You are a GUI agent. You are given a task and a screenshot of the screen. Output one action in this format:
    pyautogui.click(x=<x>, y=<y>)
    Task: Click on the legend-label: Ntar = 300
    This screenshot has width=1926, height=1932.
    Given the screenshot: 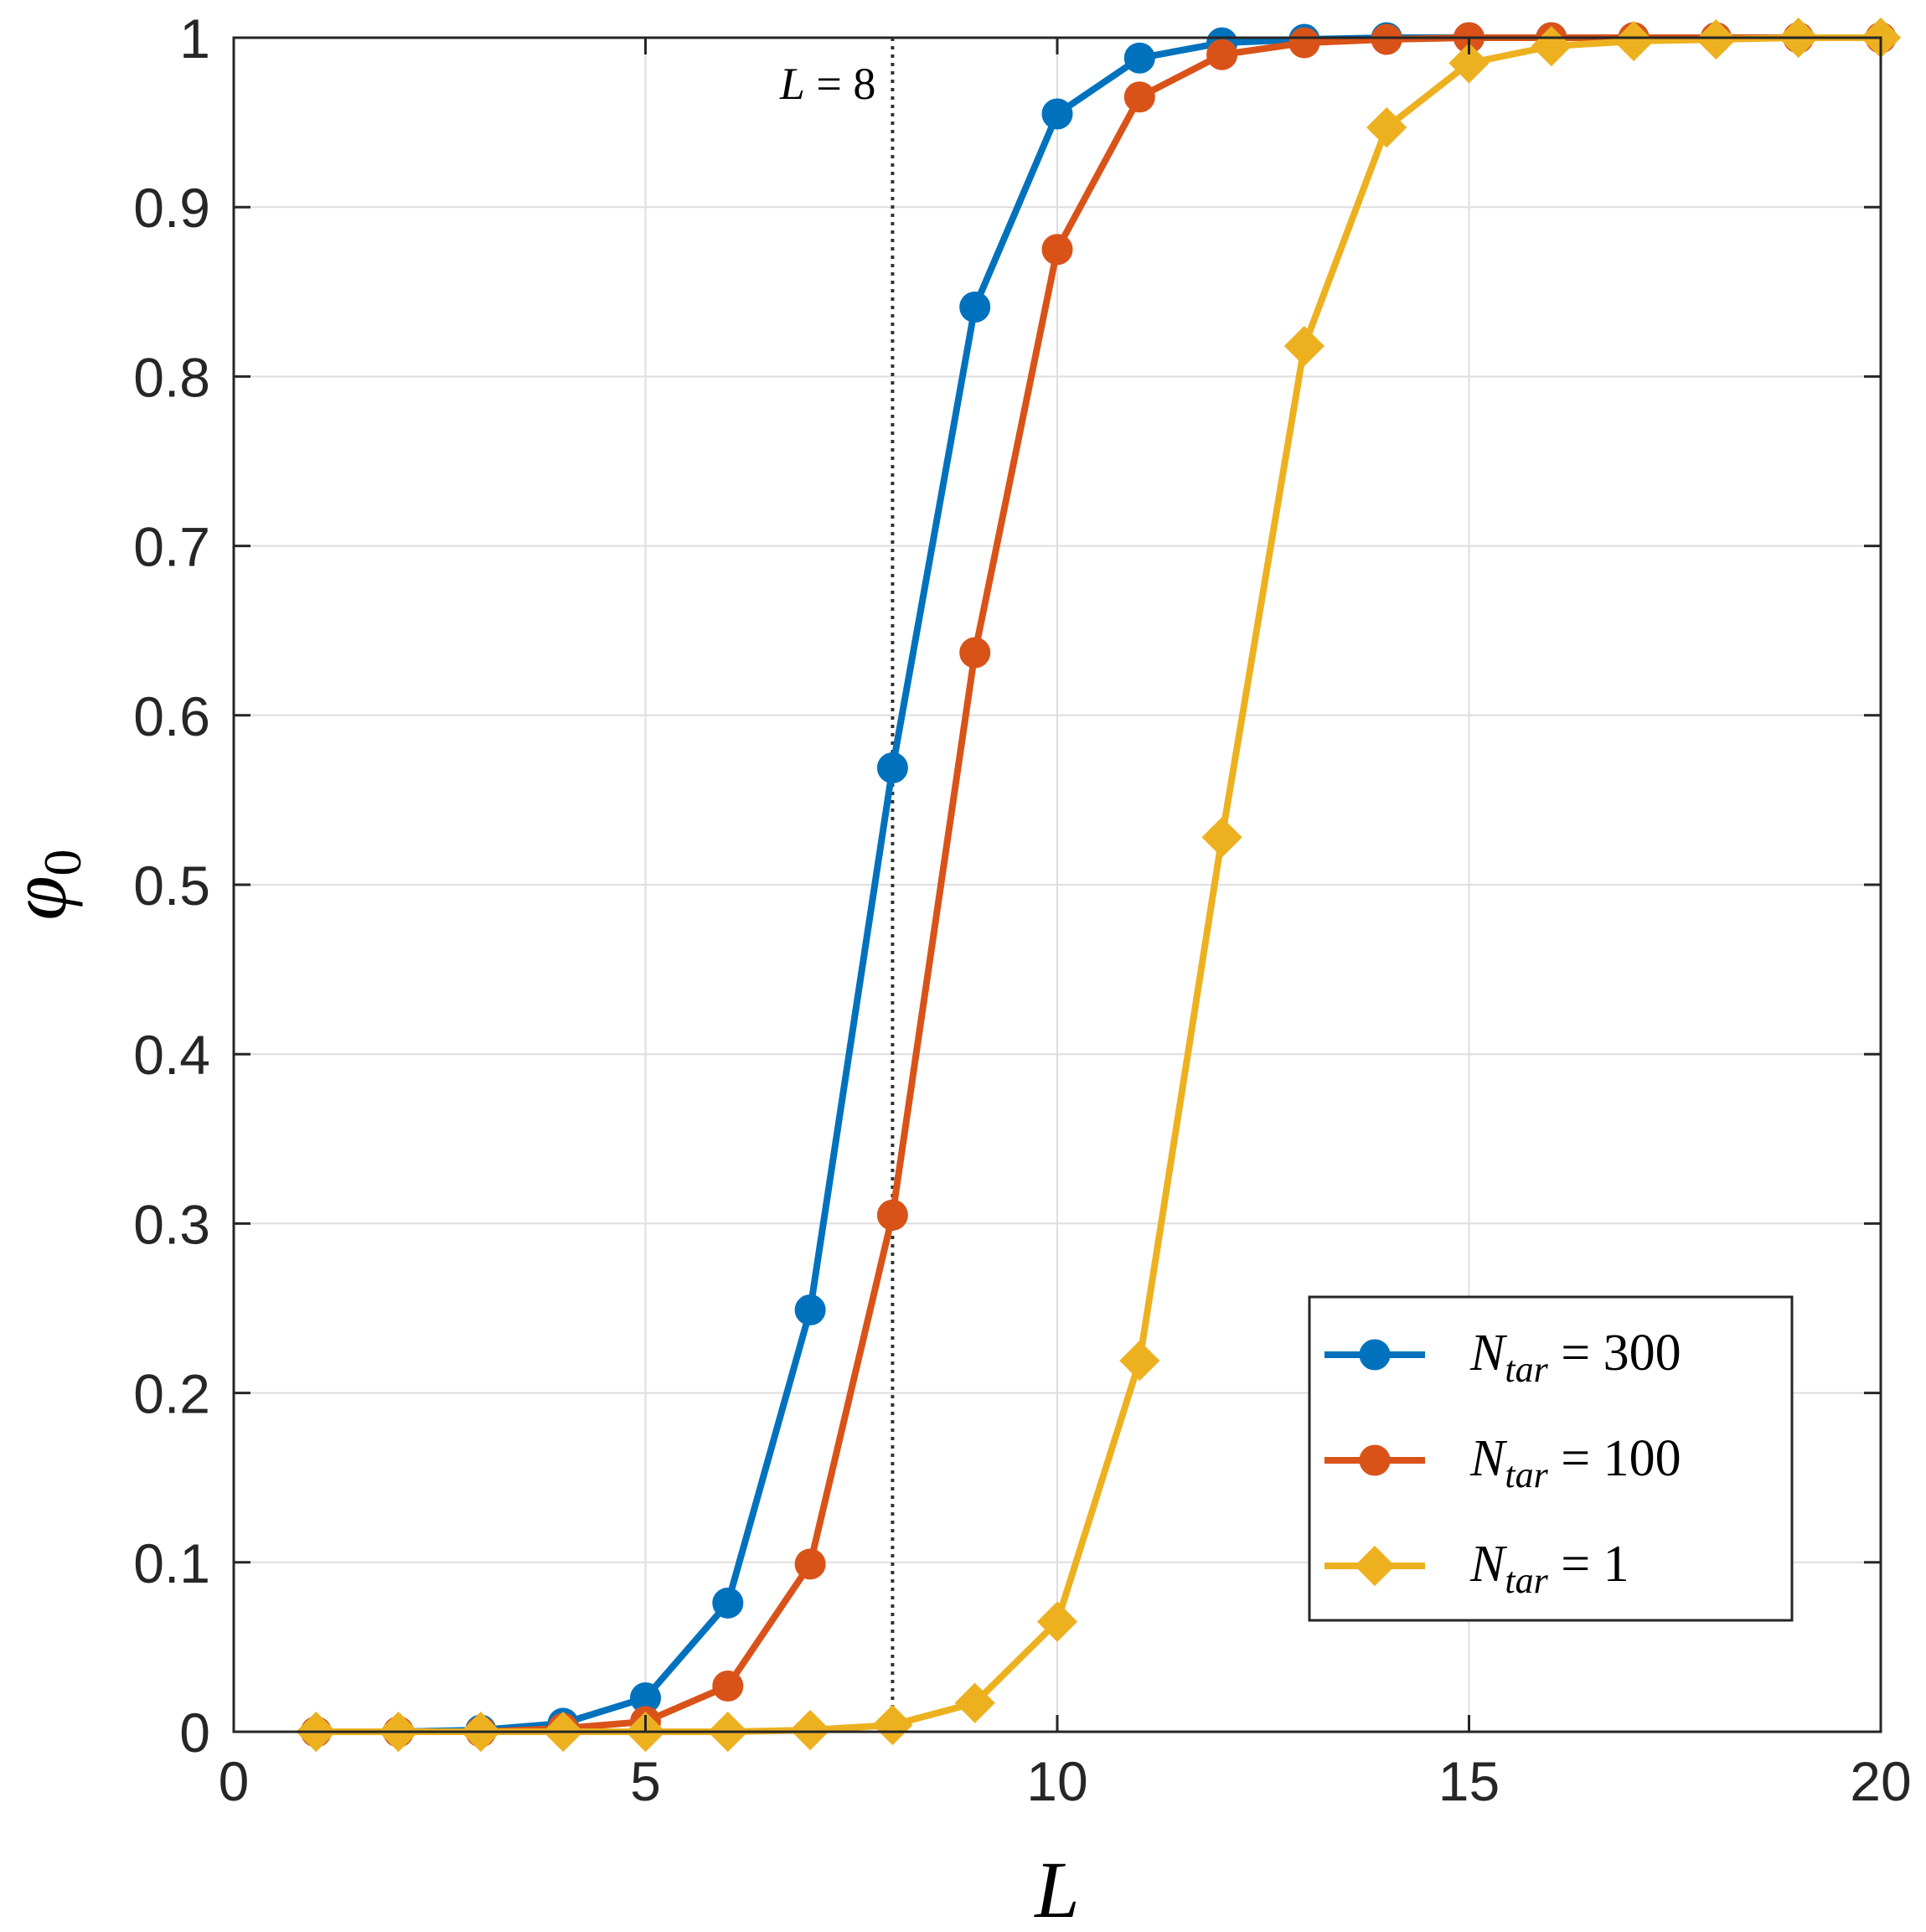 What is the action you would take?
    pyautogui.click(x=1575, y=1357)
    